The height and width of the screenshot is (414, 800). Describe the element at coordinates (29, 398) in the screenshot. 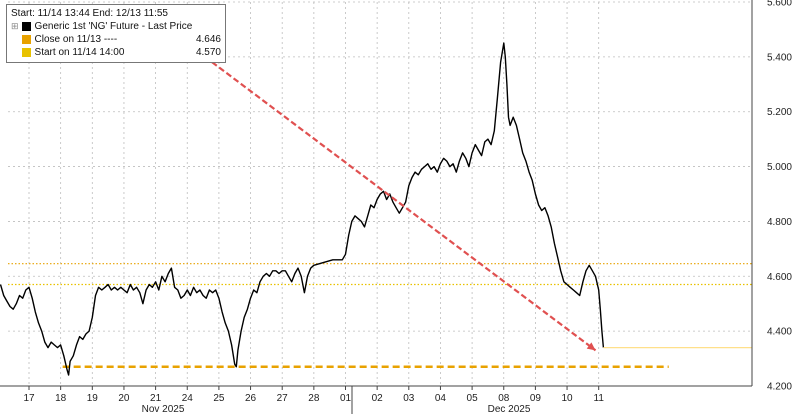

I see `x-tick-label: 17` at that location.